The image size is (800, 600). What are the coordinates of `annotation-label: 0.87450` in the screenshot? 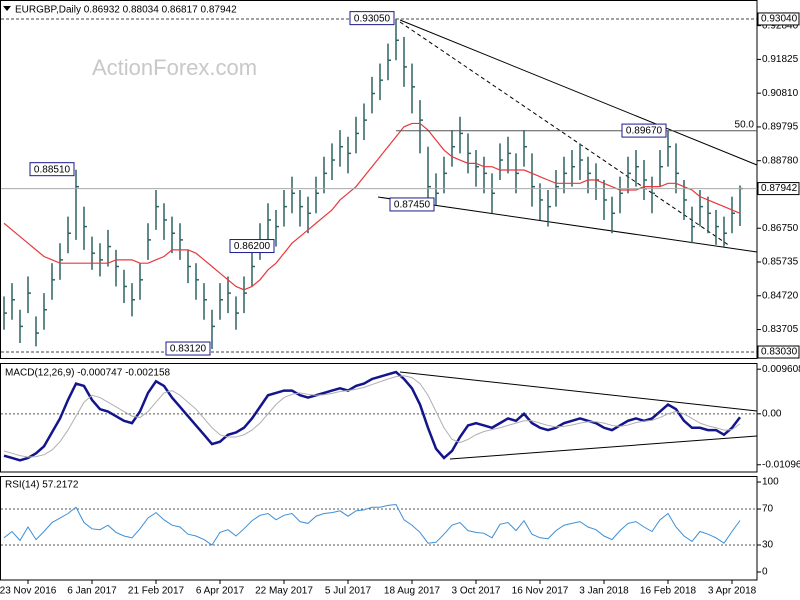 It's located at (412, 205).